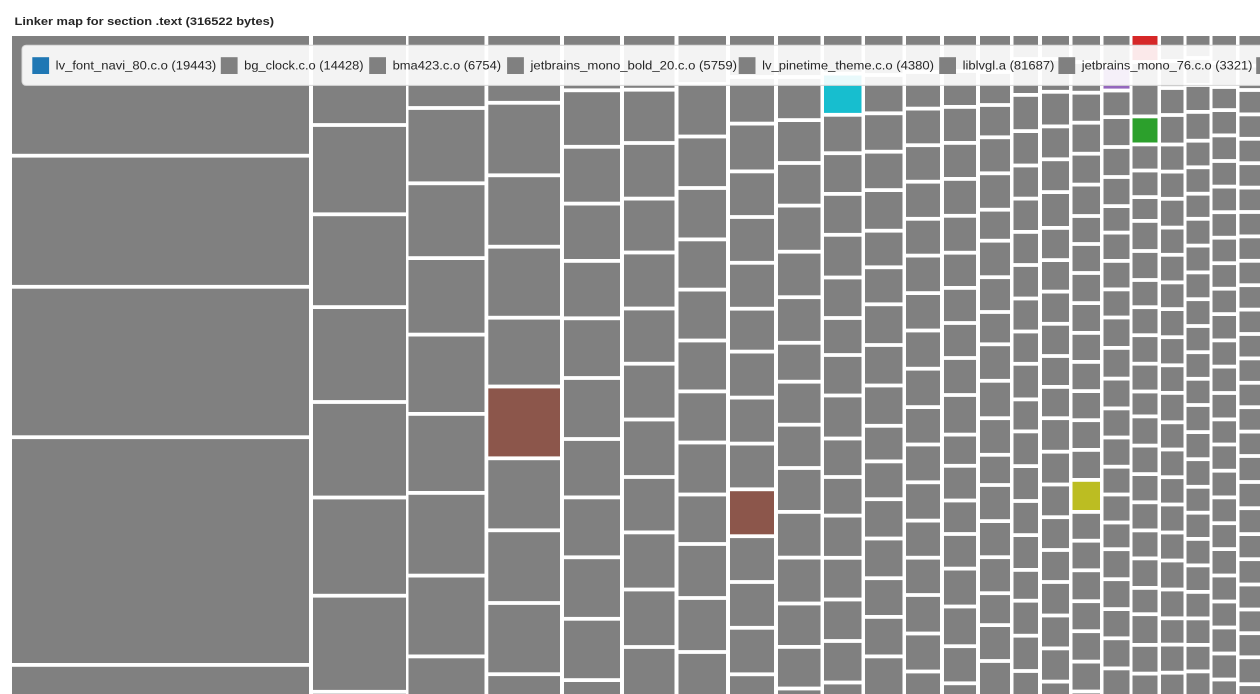  Describe the element at coordinates (447, 66) in the screenshot. I see `svg-text: bma423.c.o (6754)` at that location.